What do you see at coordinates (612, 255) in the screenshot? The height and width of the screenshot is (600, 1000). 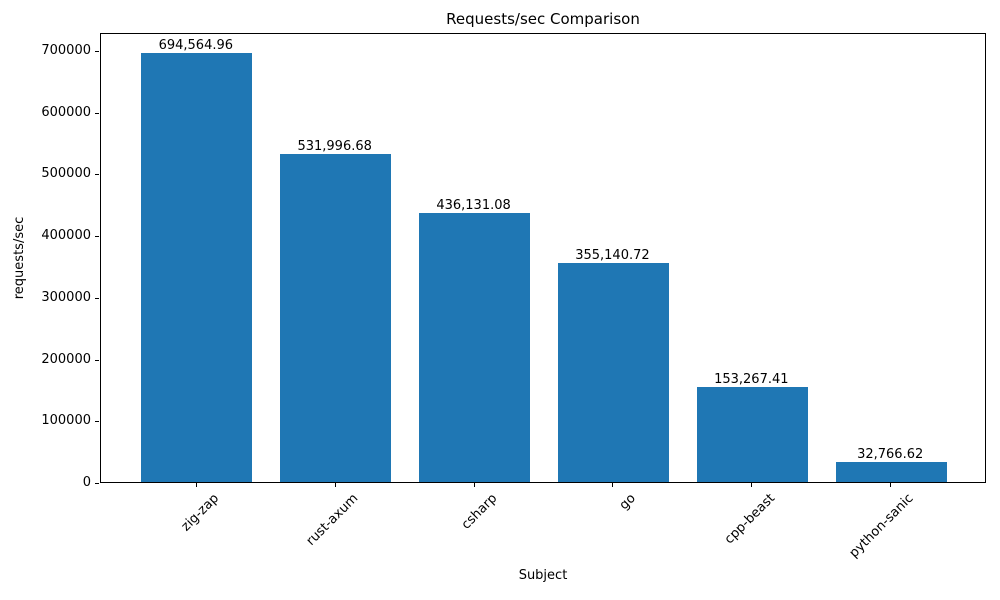 I see `value-label-go: 355,140.72` at bounding box center [612, 255].